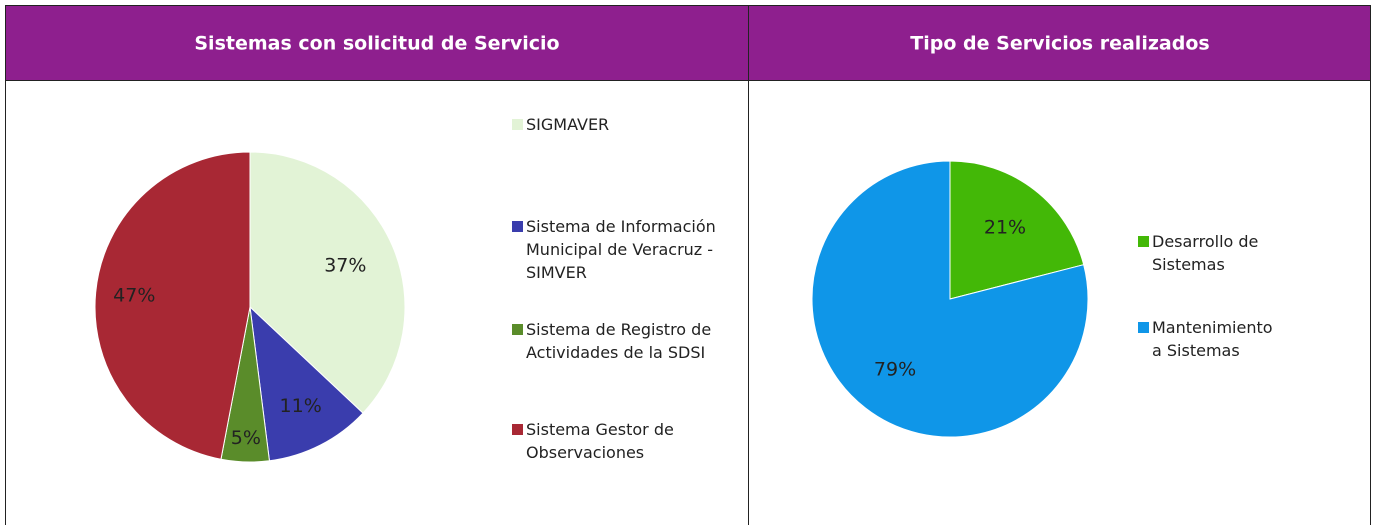 This screenshot has height=525, width=1376. I want to click on data-label: 5%, so click(246, 438).